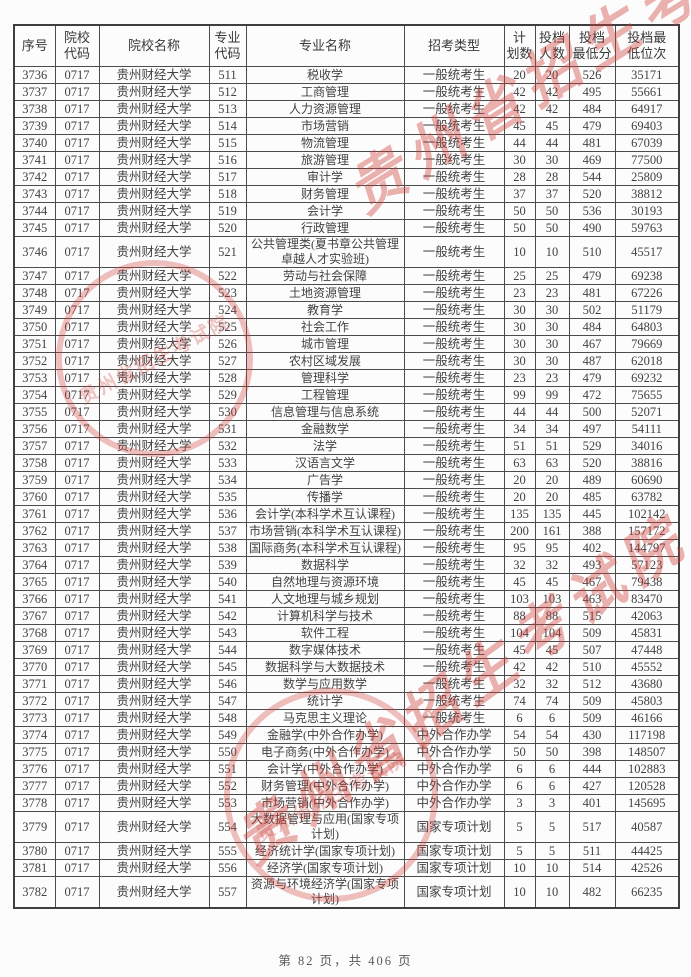 Image resolution: width=691 pixels, height=977 pixels. What do you see at coordinates (552, 126) in the screenshot?
I see `cell-file_count: 45` at bounding box center [552, 126].